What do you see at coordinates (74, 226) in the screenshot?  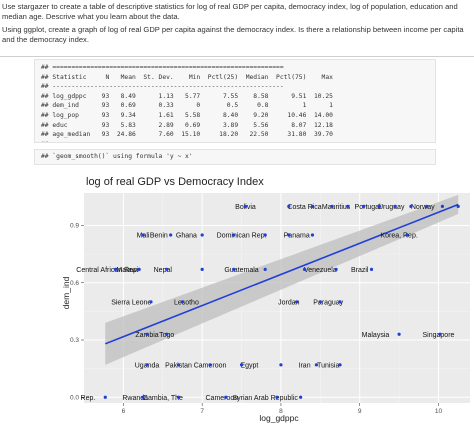 I see `y-tick-label: 0.9` at bounding box center [74, 226].